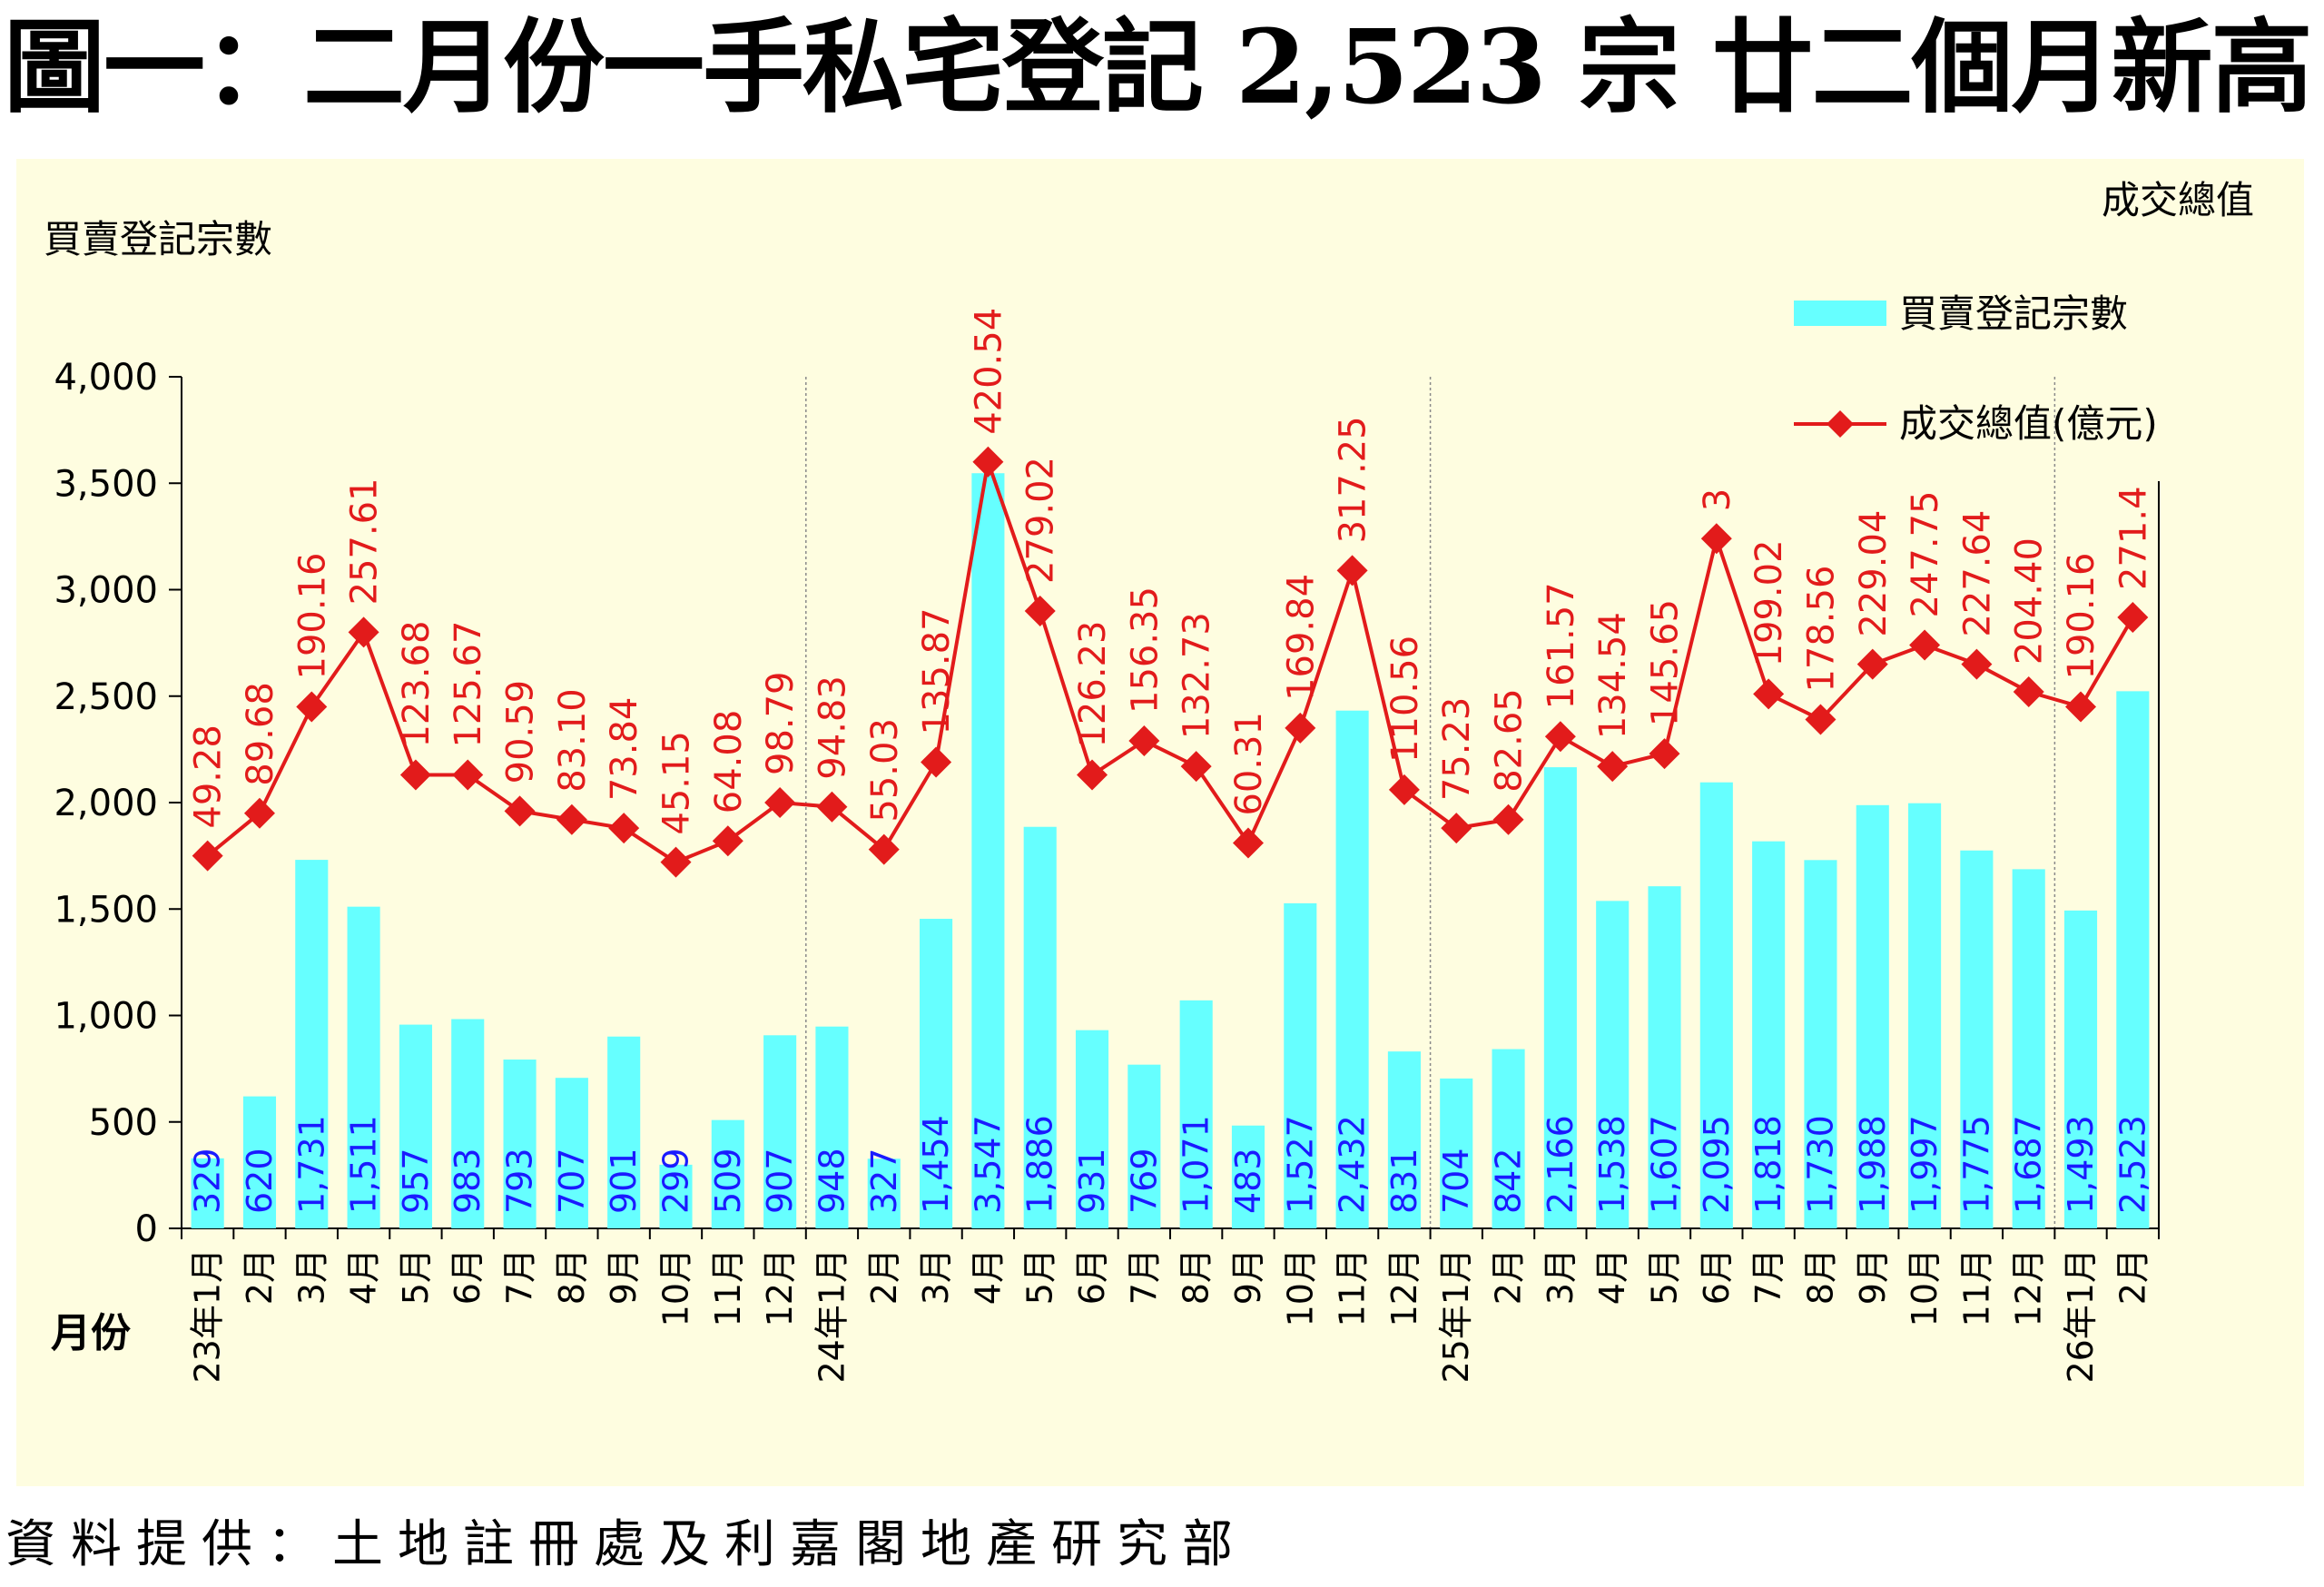 This screenshot has width=2324, height=1587. What do you see at coordinates (1561, 646) in the screenshot?
I see `line-value-label: 161.57` at bounding box center [1561, 646].